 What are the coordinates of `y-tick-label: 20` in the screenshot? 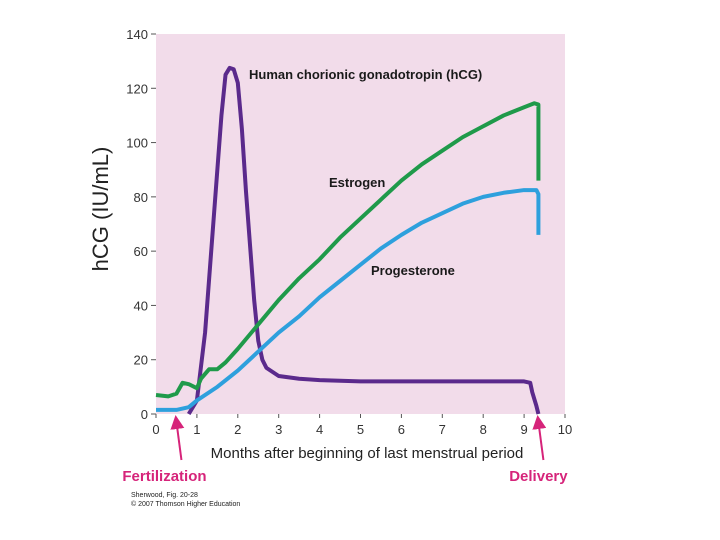 It's located at (141, 360).